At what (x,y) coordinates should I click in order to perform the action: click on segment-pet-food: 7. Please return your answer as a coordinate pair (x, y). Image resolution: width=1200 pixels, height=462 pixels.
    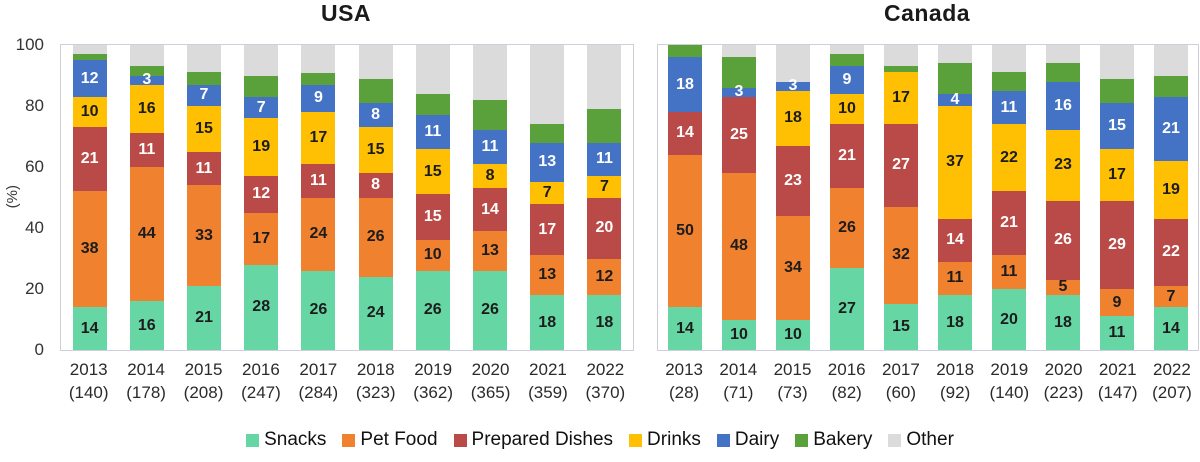
    Looking at the image, I should click on (1171, 296).